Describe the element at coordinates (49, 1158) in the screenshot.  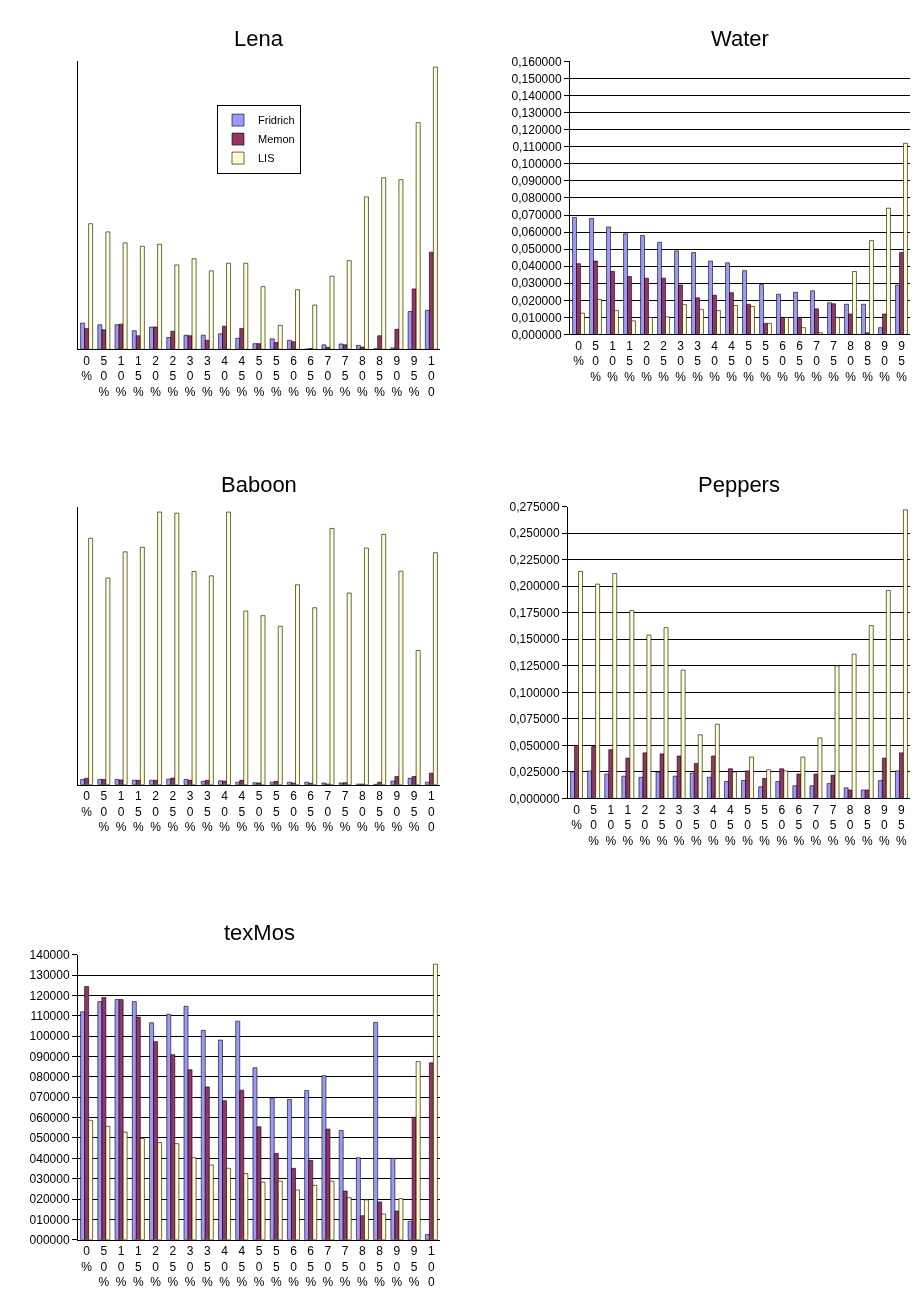
I see `y-tick-label: 040000` at that location.